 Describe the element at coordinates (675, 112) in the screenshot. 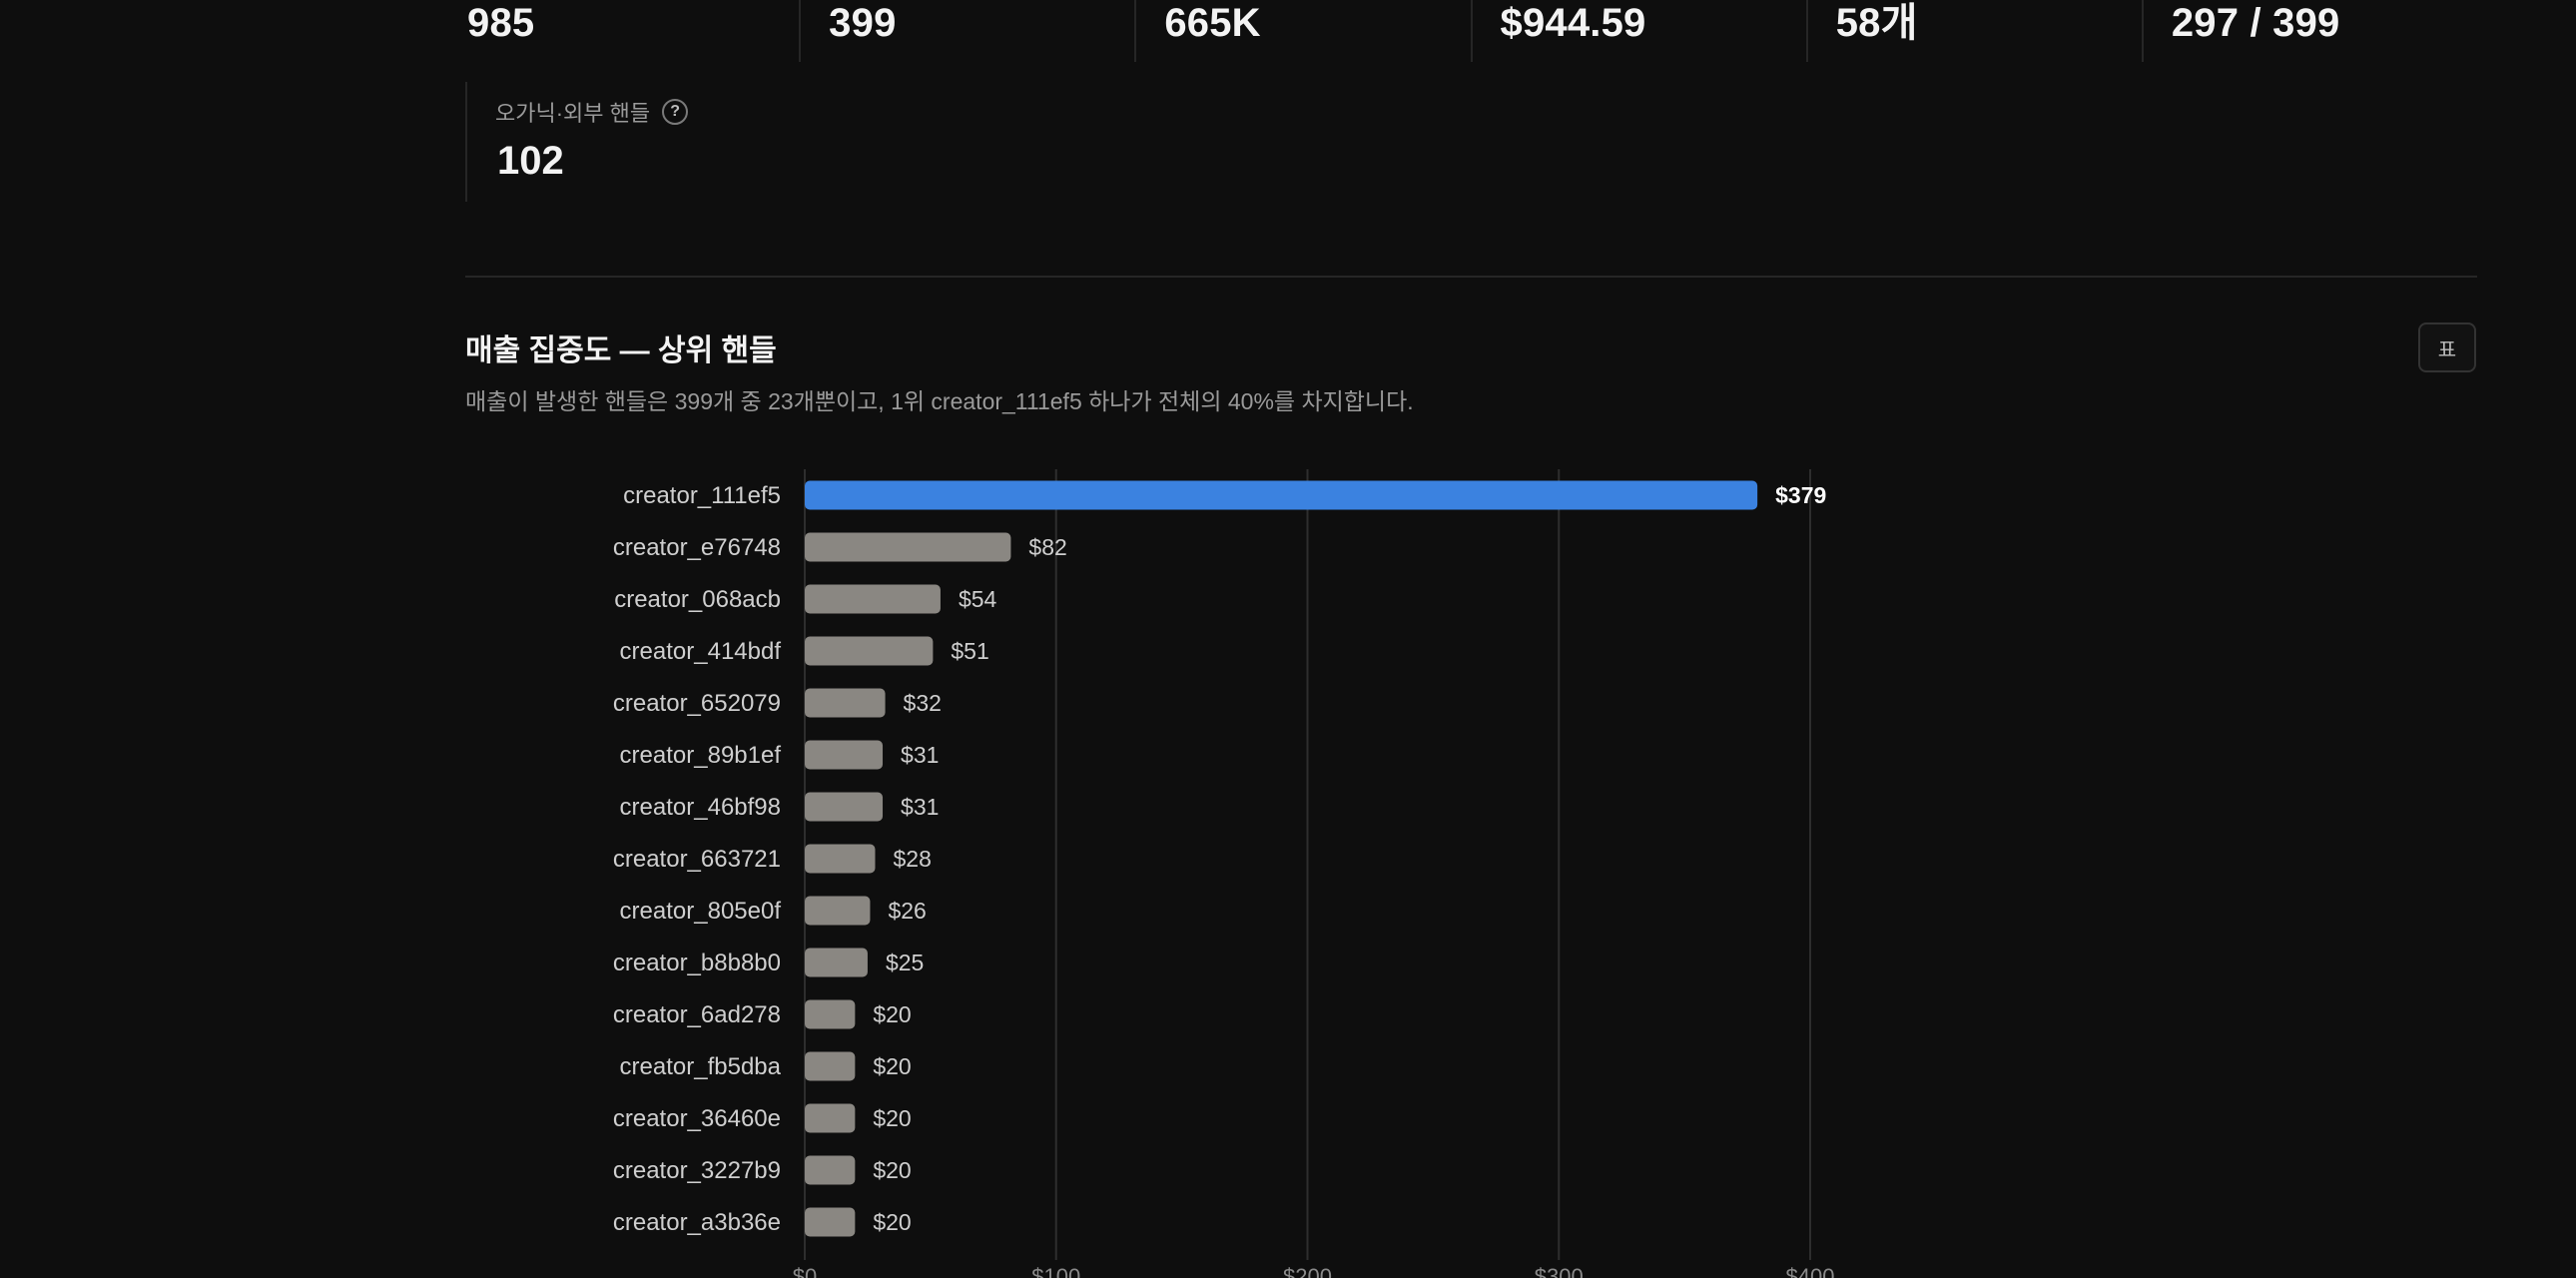

I see `help-icon: ?` at that location.